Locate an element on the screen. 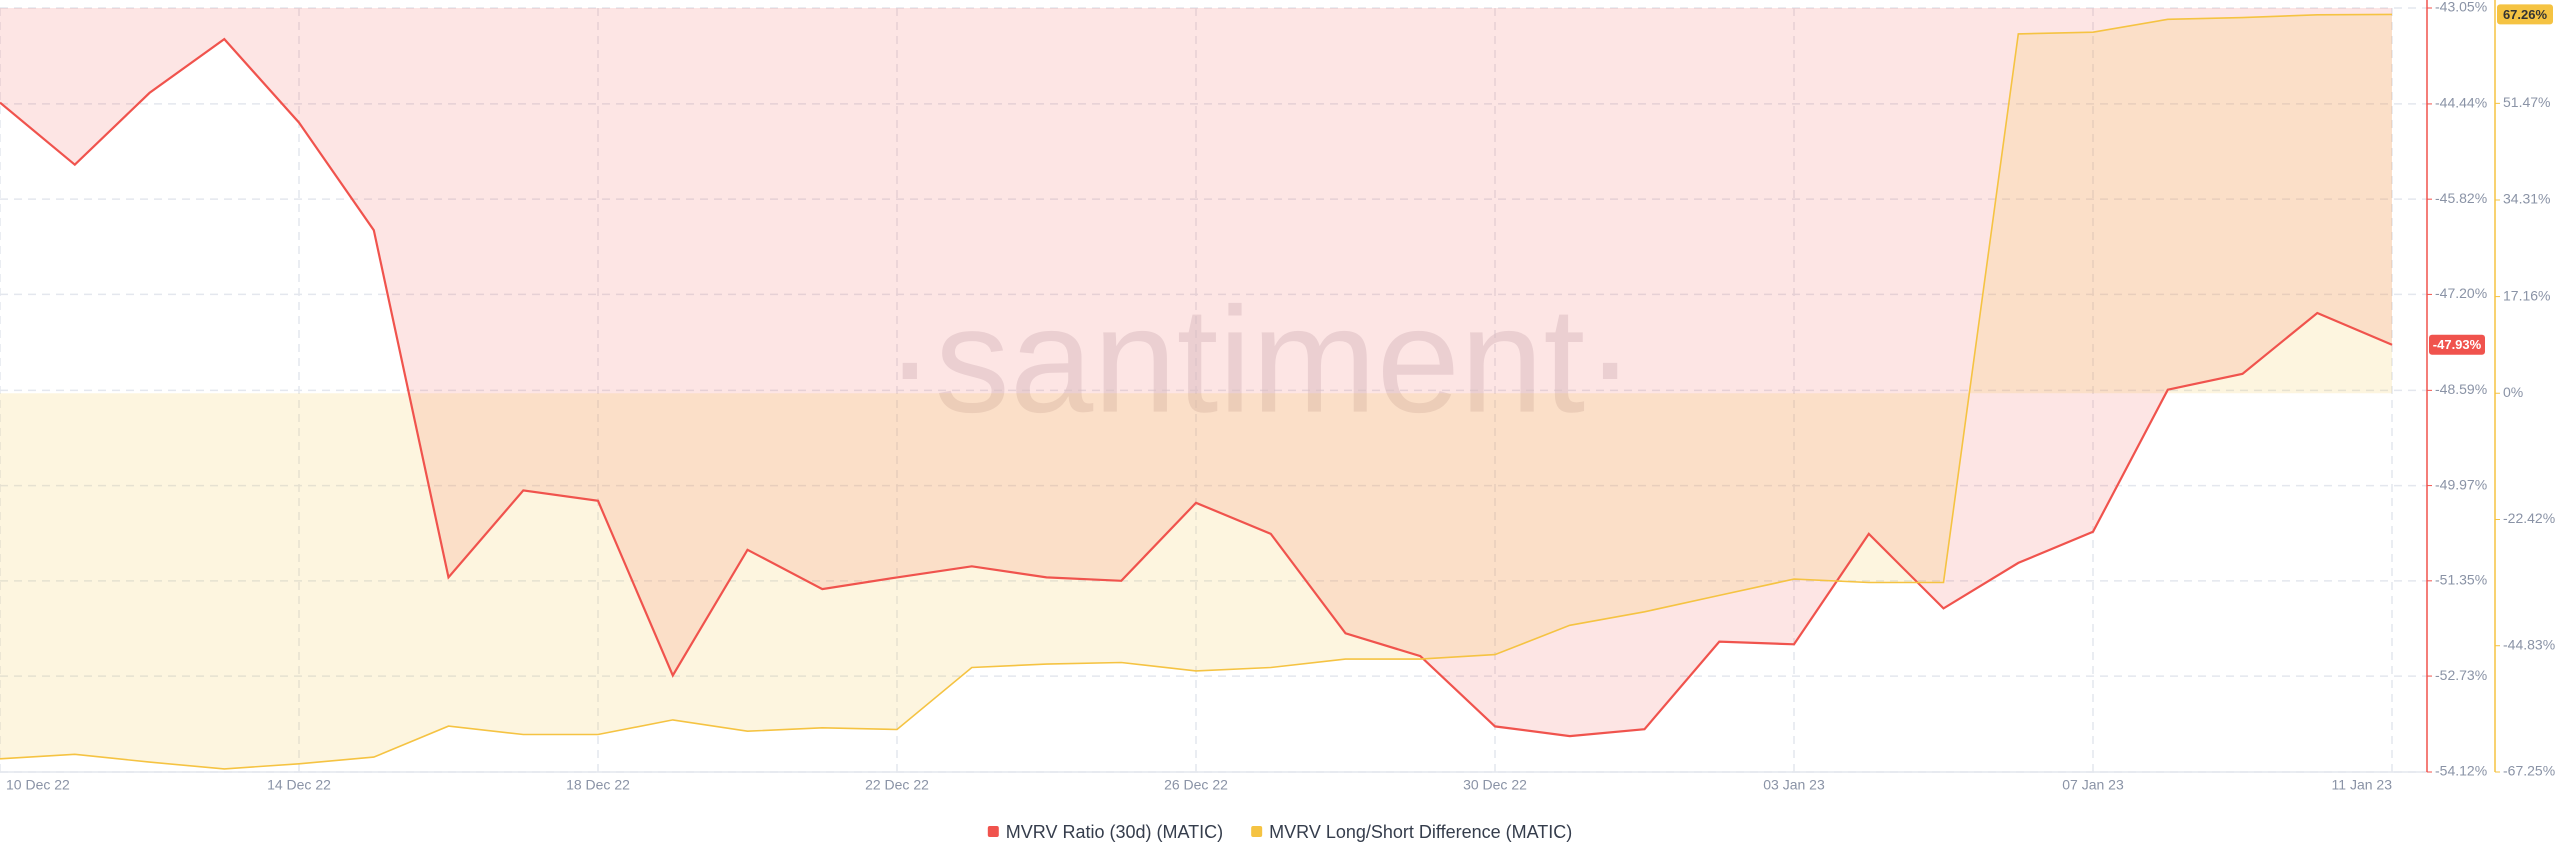  x-tick-label: 07 Jan 23 is located at coordinates (2093, 785).